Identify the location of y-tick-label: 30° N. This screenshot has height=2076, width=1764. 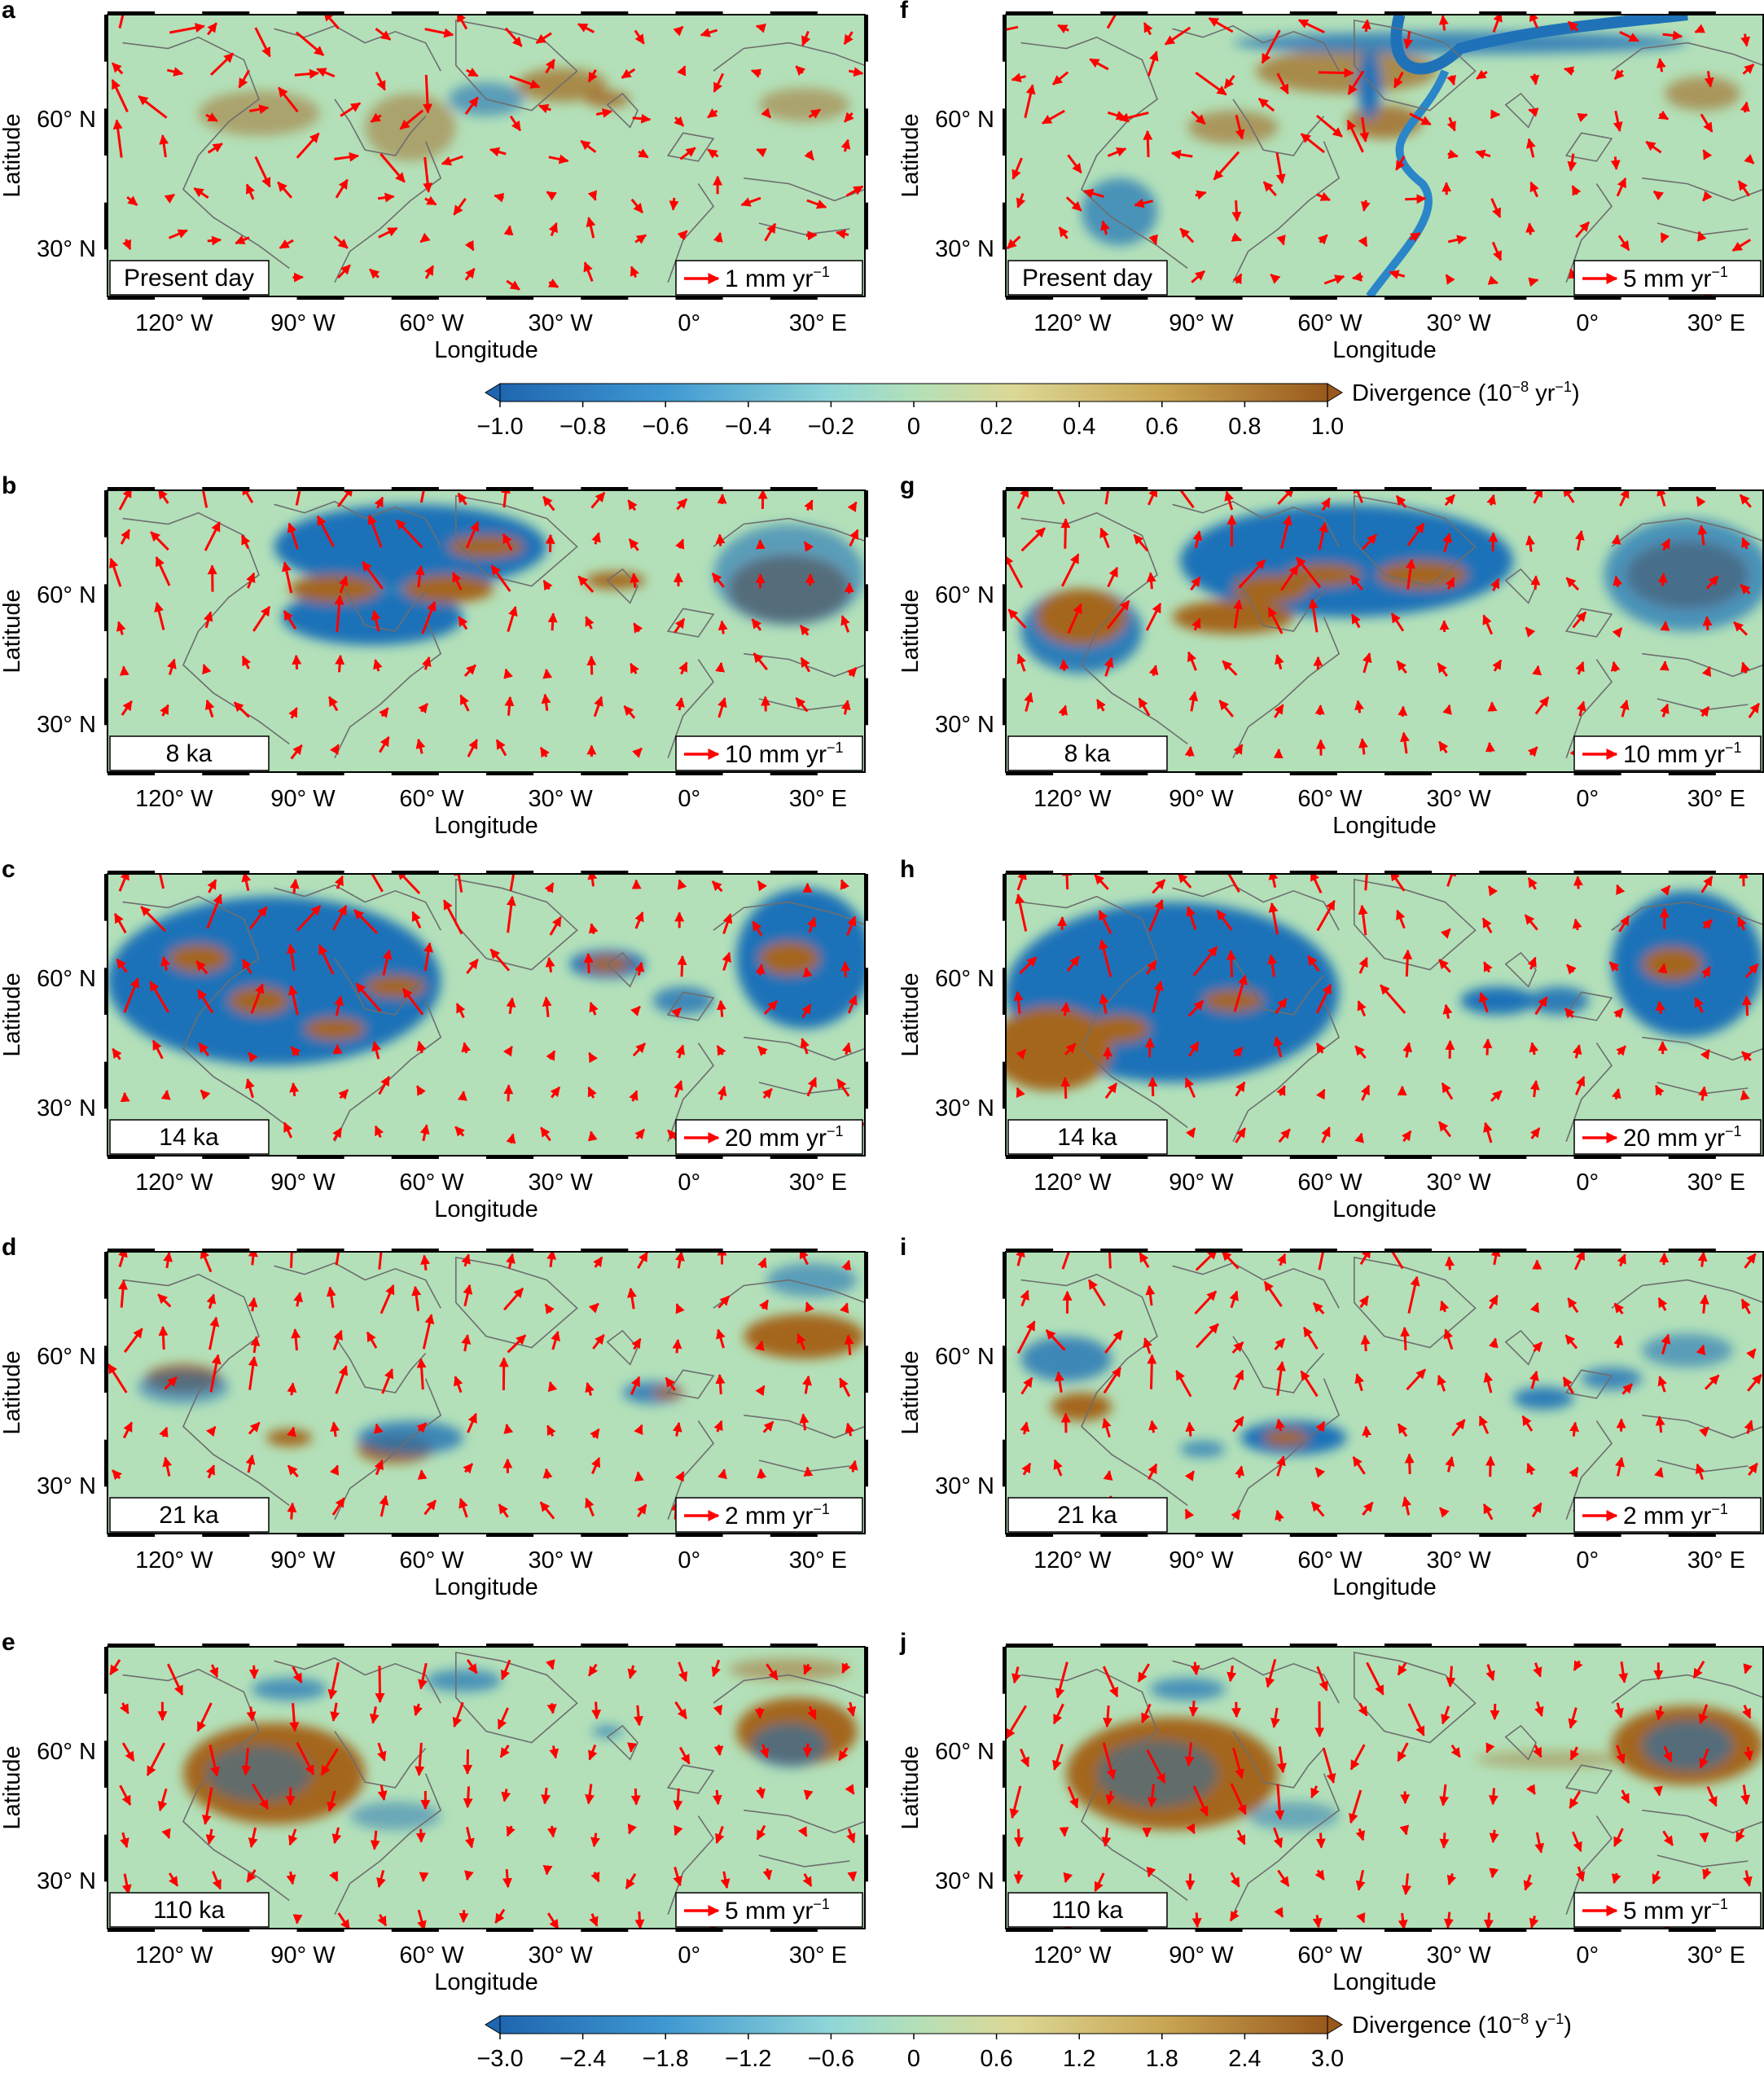
(66, 249).